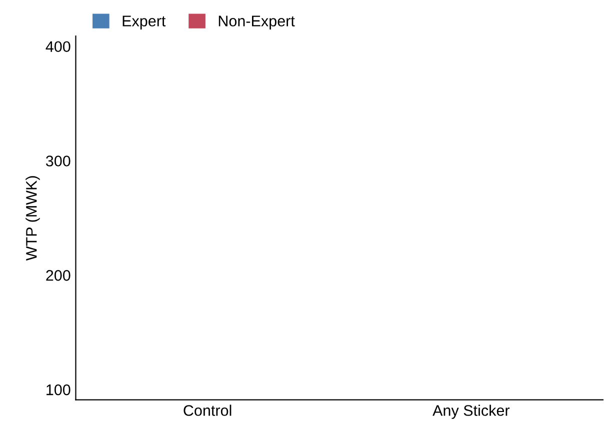  I want to click on legend-label: Expert, so click(144, 23).